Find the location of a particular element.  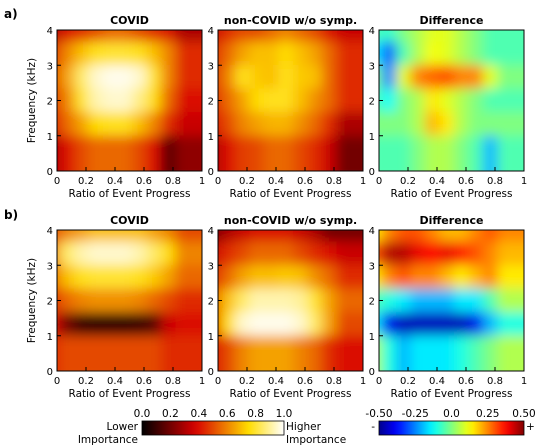

colorbar-low-label: Importance is located at coordinates (108, 439).